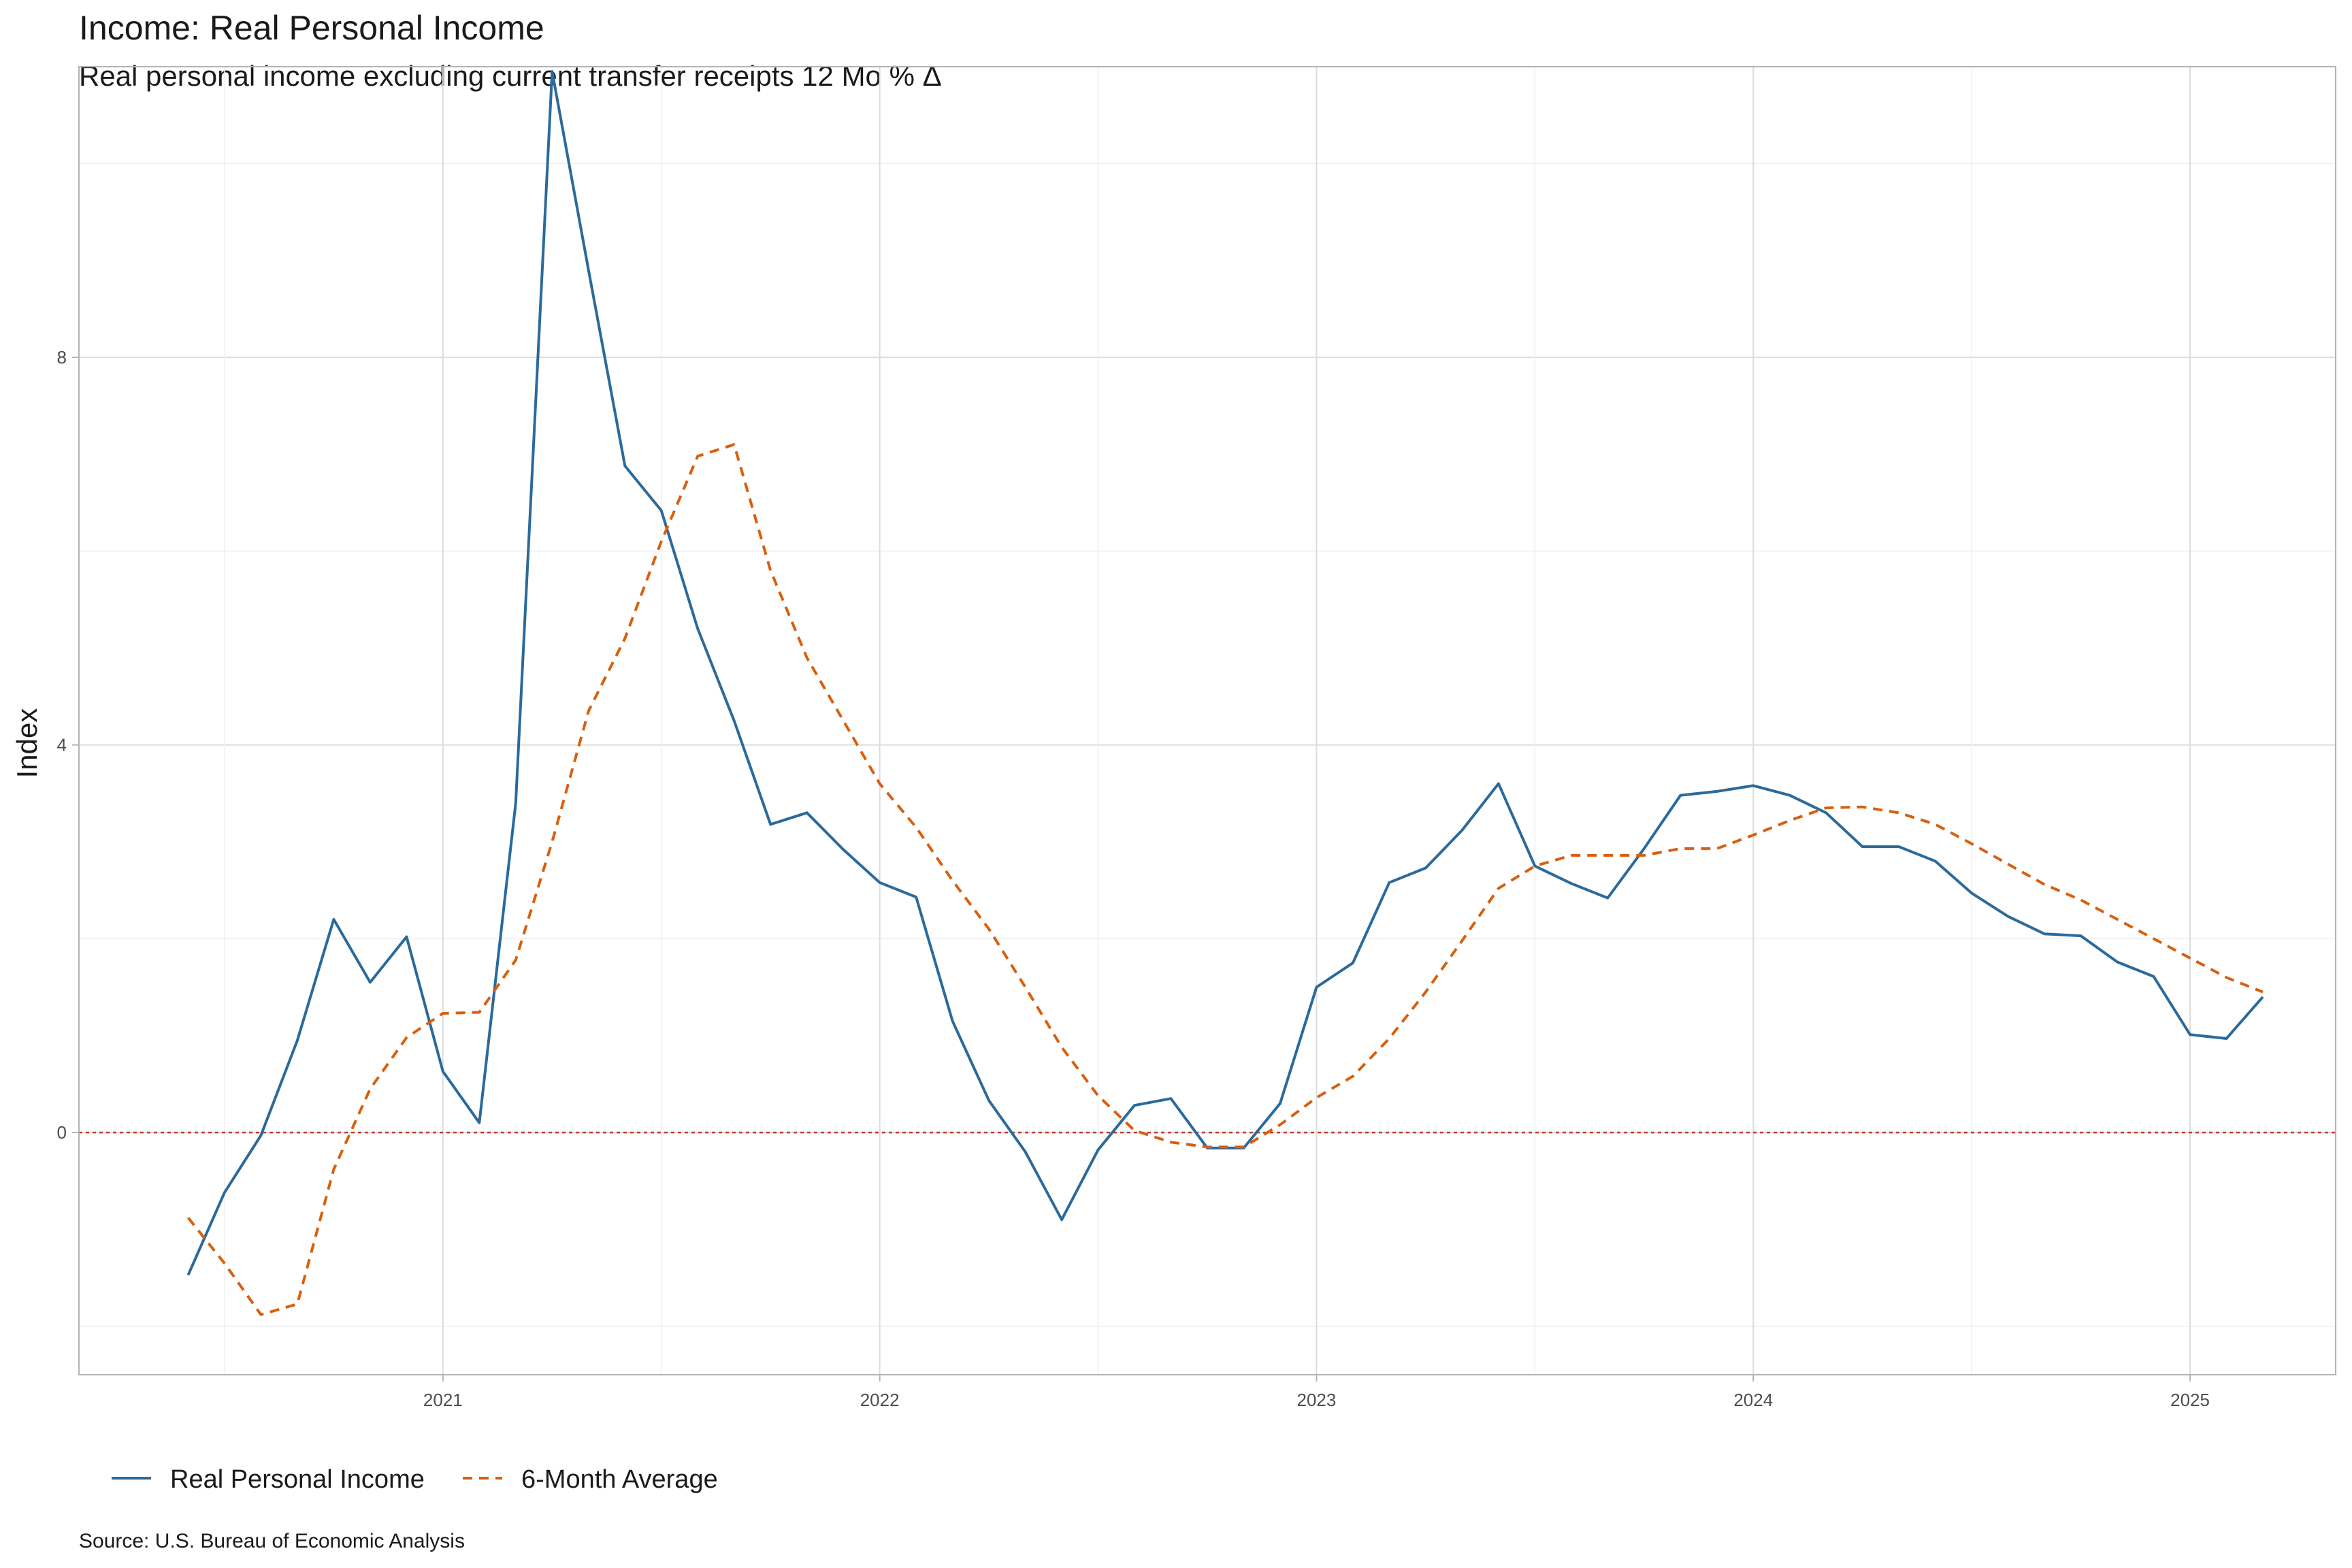 The image size is (2352, 1568). I want to click on legend-label-6-month-average: 6-Month Average, so click(619, 1479).